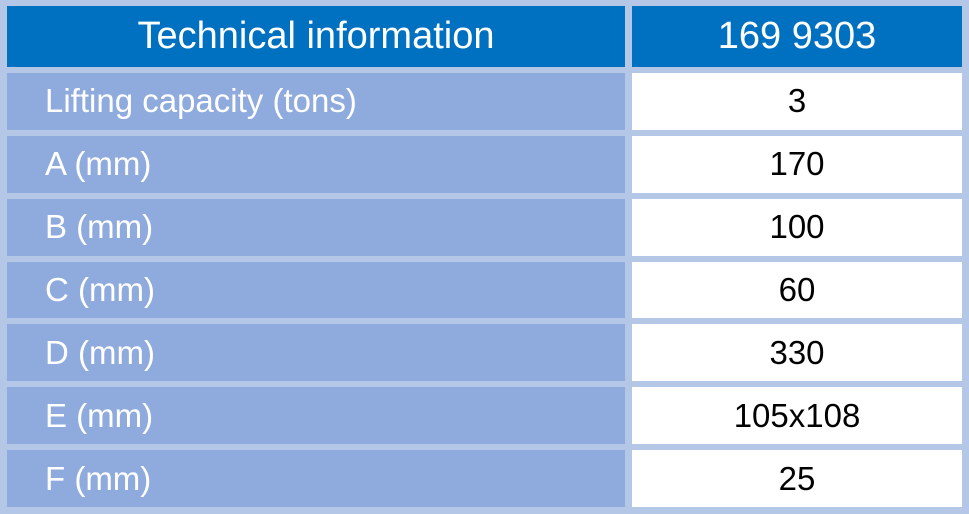  Describe the element at coordinates (797, 416) in the screenshot. I see `row-value: 105x108` at that location.